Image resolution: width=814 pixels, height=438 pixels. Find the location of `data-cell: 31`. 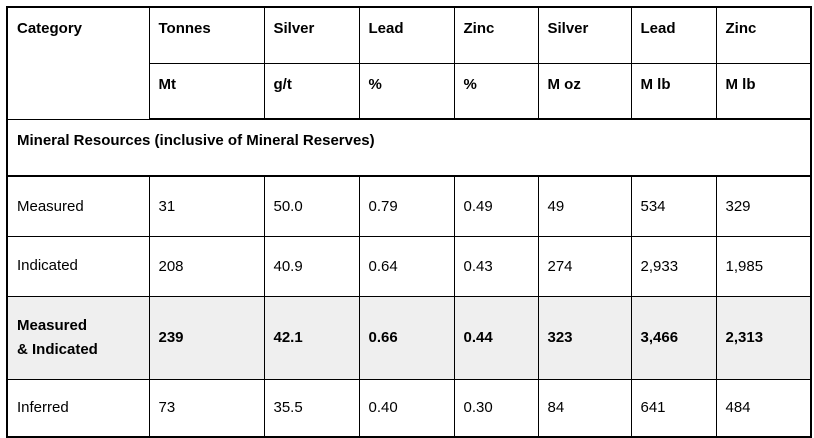

data-cell: 31 is located at coordinates (206, 206).